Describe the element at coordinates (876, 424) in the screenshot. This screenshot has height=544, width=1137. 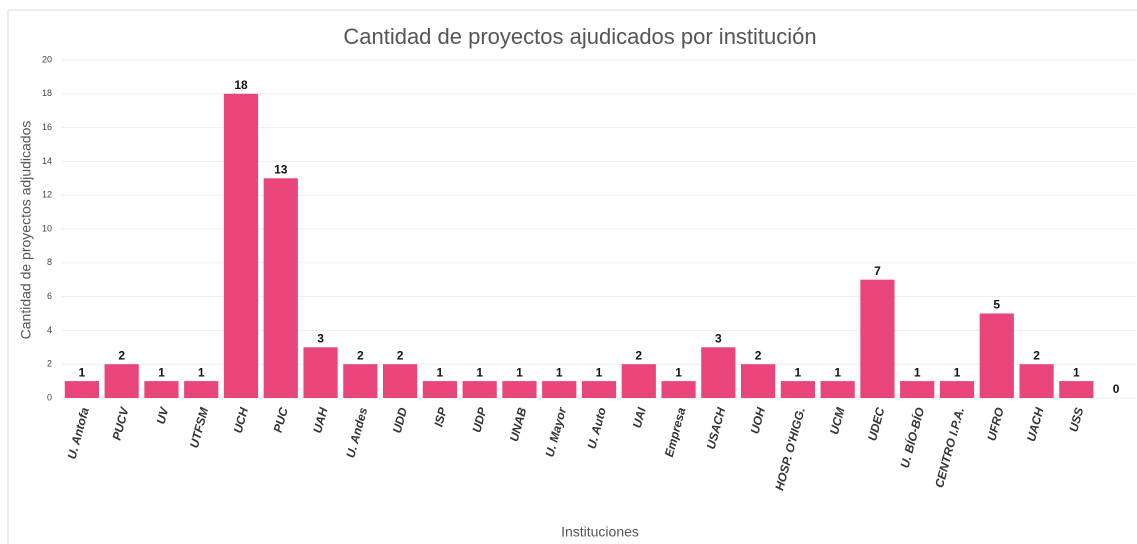
I see `x-tick-label: UDEC` at that location.